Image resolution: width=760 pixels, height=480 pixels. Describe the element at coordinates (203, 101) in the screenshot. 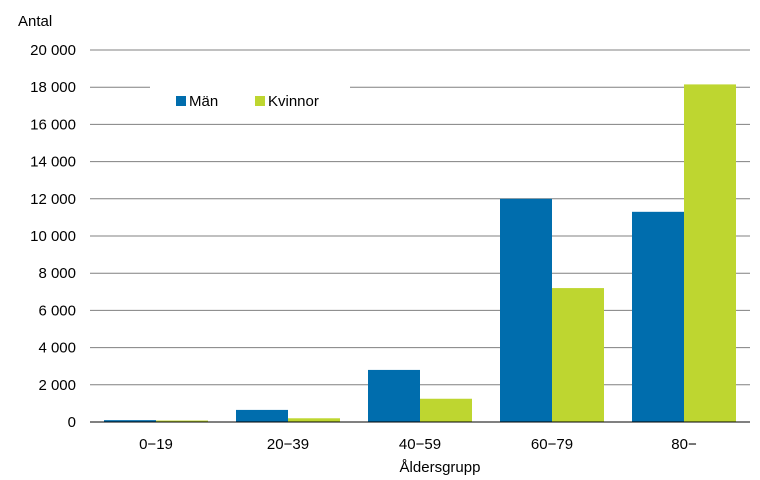

I see `legend-label-man: Män` at that location.